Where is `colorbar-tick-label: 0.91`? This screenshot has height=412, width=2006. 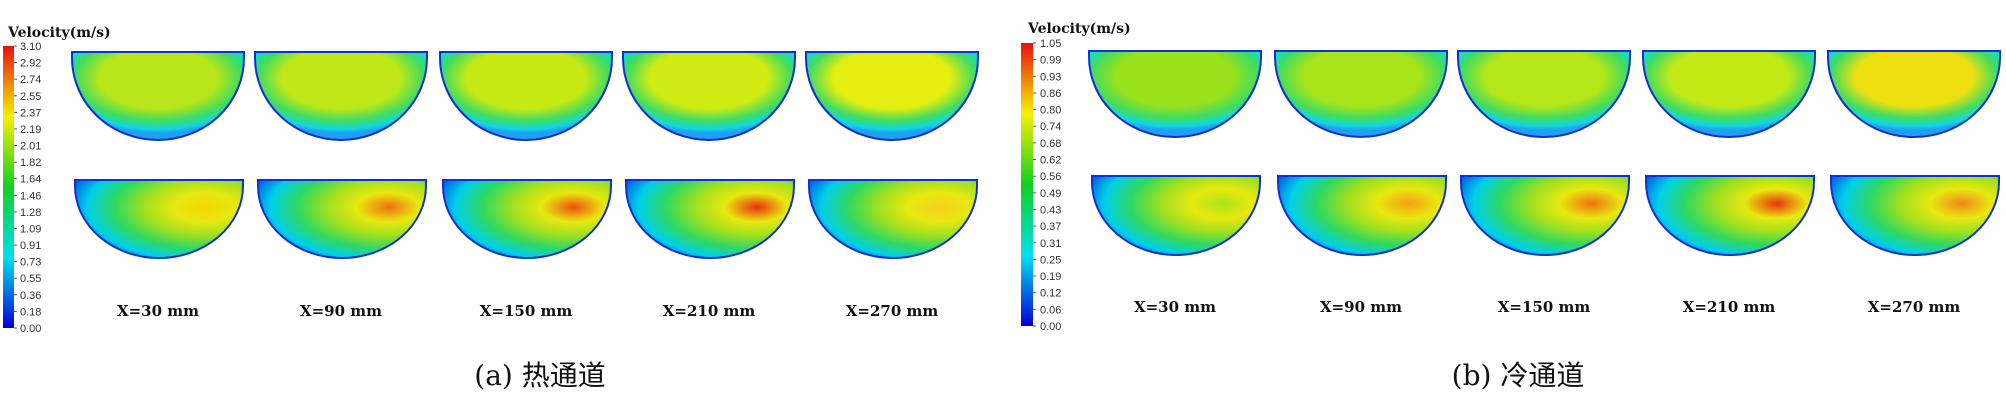
colorbar-tick-label: 0.91 is located at coordinates (30, 246).